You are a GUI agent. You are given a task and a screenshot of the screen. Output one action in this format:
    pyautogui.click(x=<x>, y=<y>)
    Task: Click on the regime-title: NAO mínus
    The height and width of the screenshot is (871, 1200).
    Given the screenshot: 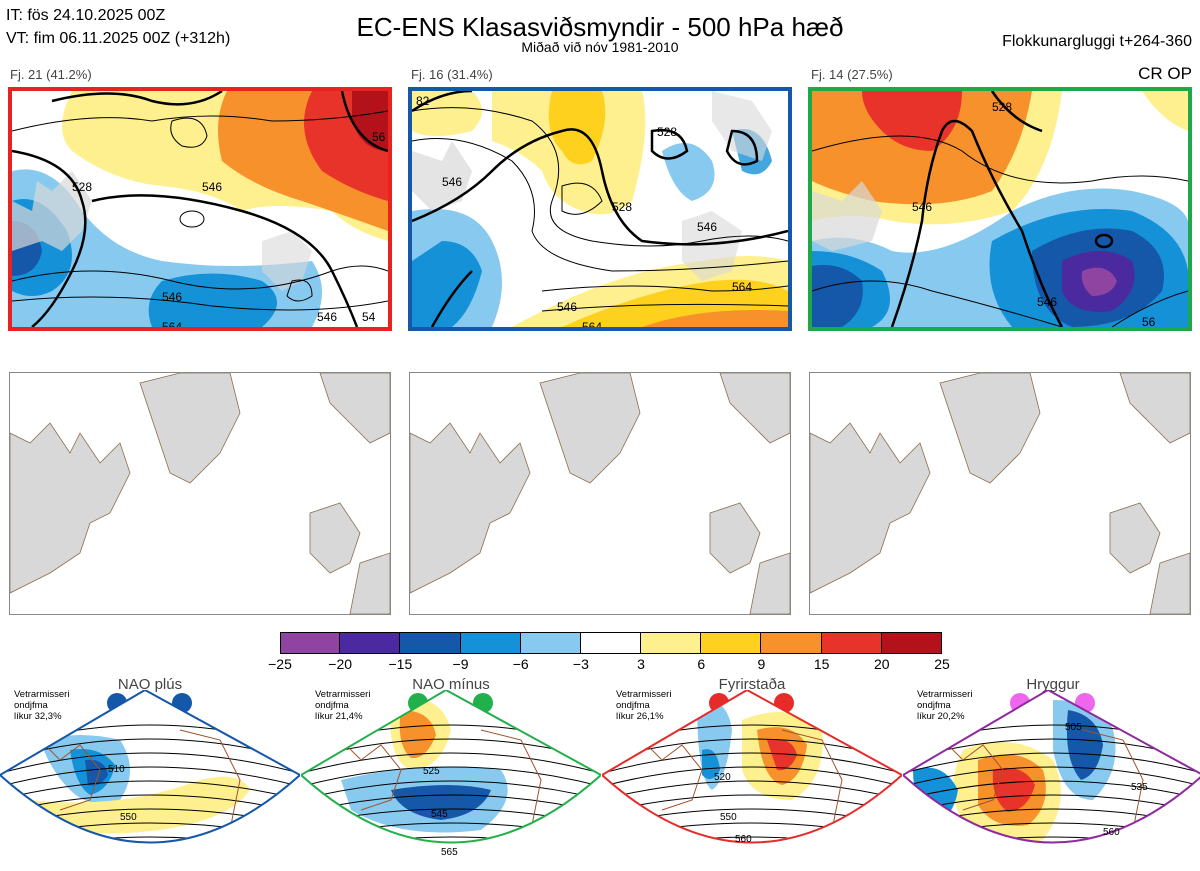 What is the action you would take?
    pyautogui.click(x=451, y=684)
    